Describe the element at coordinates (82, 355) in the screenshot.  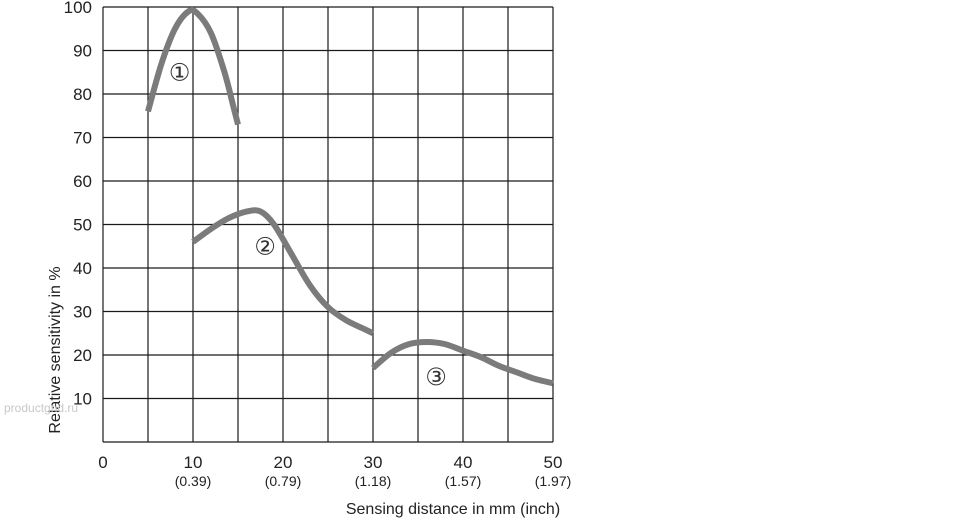
I see `y-tick-label: 20` at that location.